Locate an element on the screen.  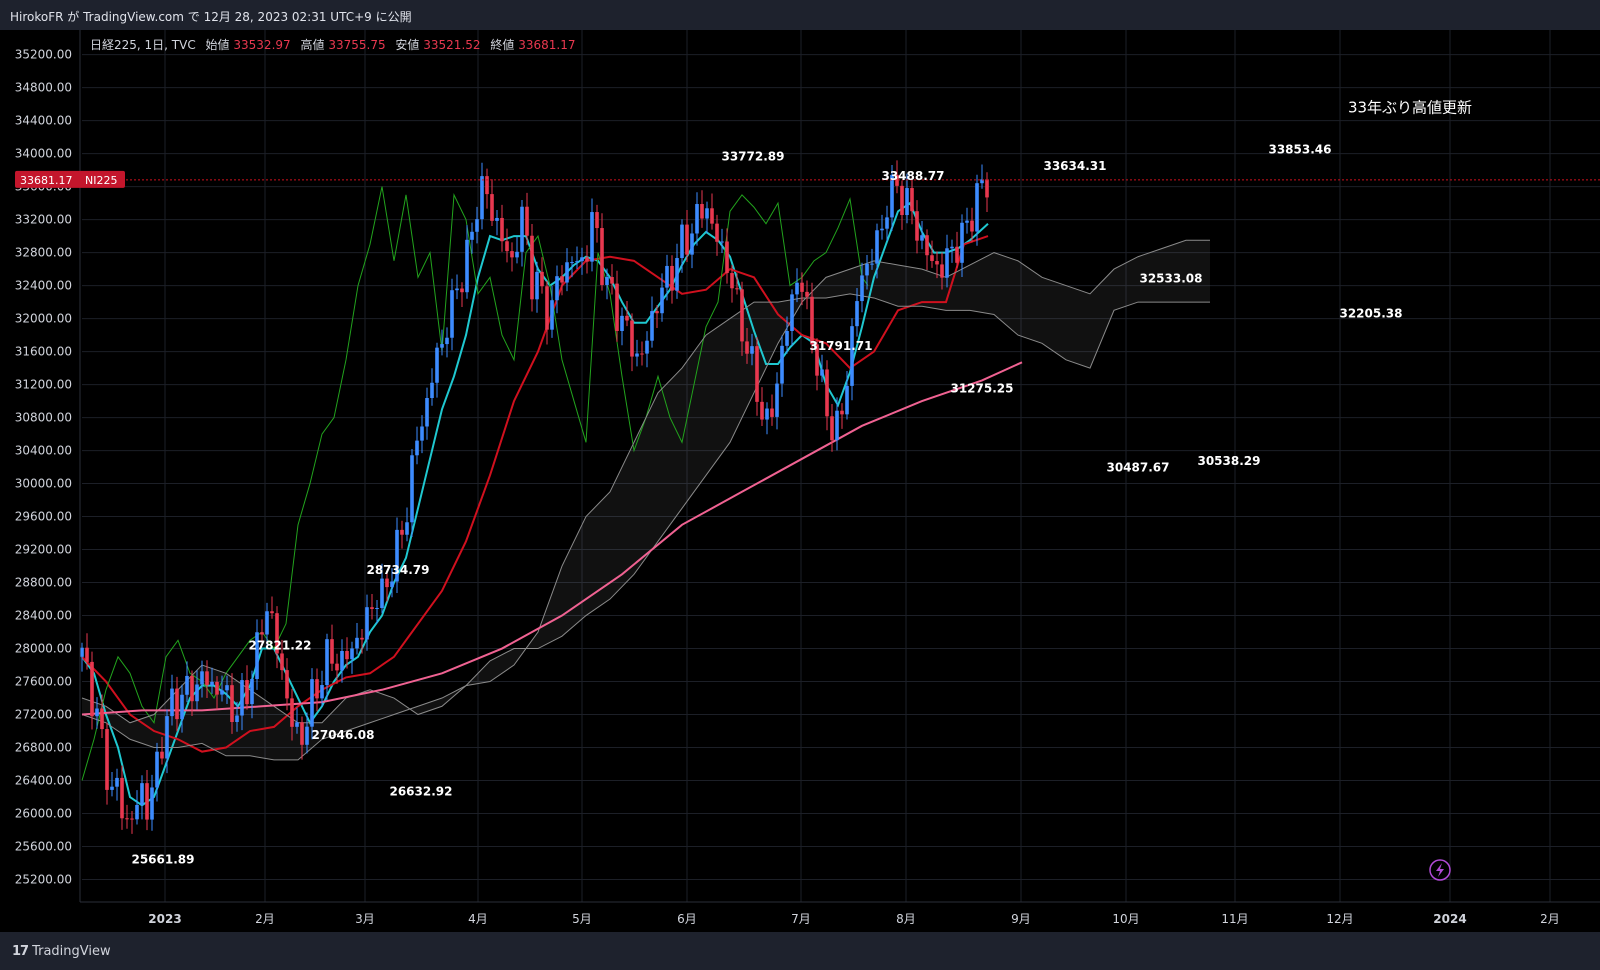
y-tick-label: 26000.00 is located at coordinates (43, 814).